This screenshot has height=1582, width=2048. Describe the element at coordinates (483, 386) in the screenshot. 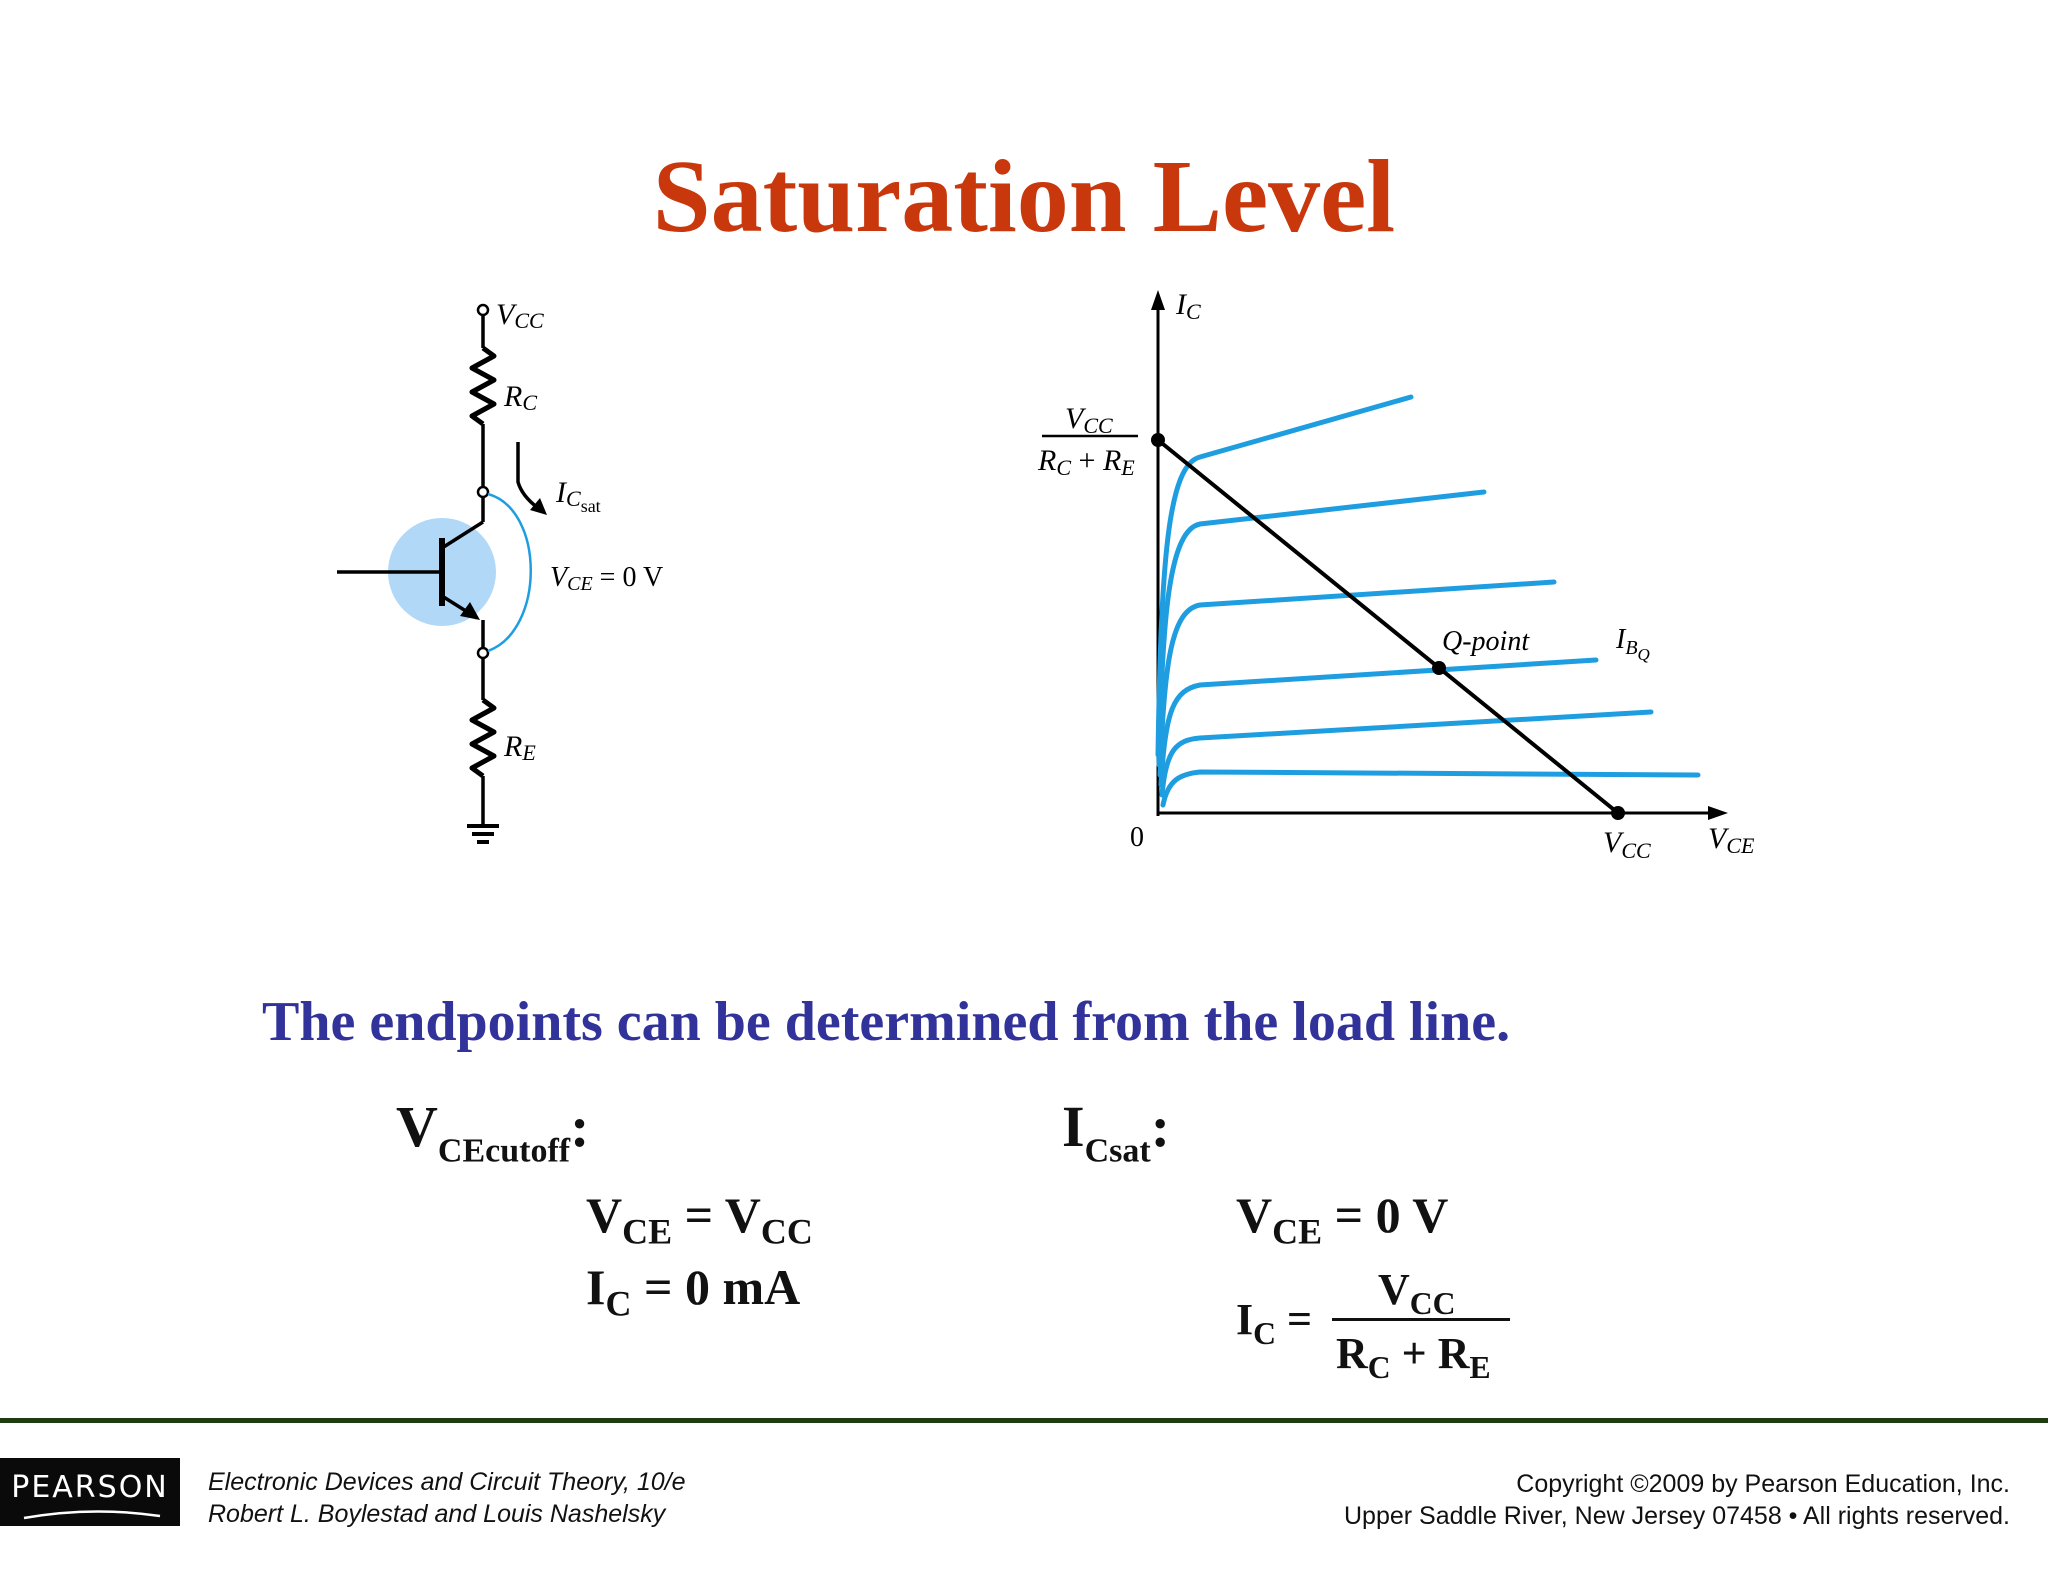

I see `rc-resistor` at that location.